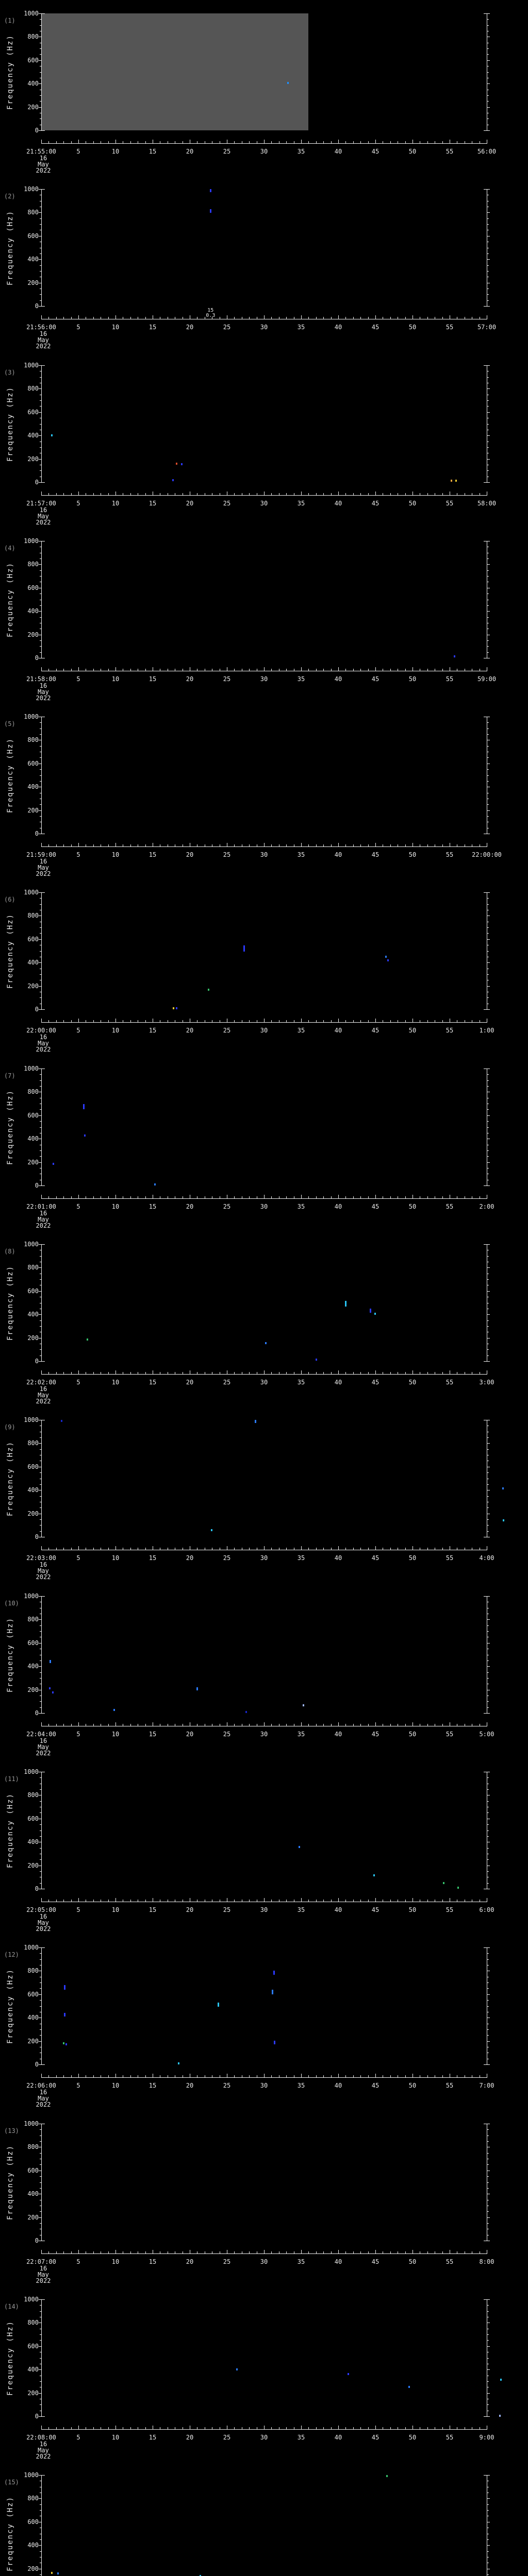 The width and height of the screenshot is (528, 2576). Describe the element at coordinates (33, 740) in the screenshot. I see `y-tick-label: 800` at that location.